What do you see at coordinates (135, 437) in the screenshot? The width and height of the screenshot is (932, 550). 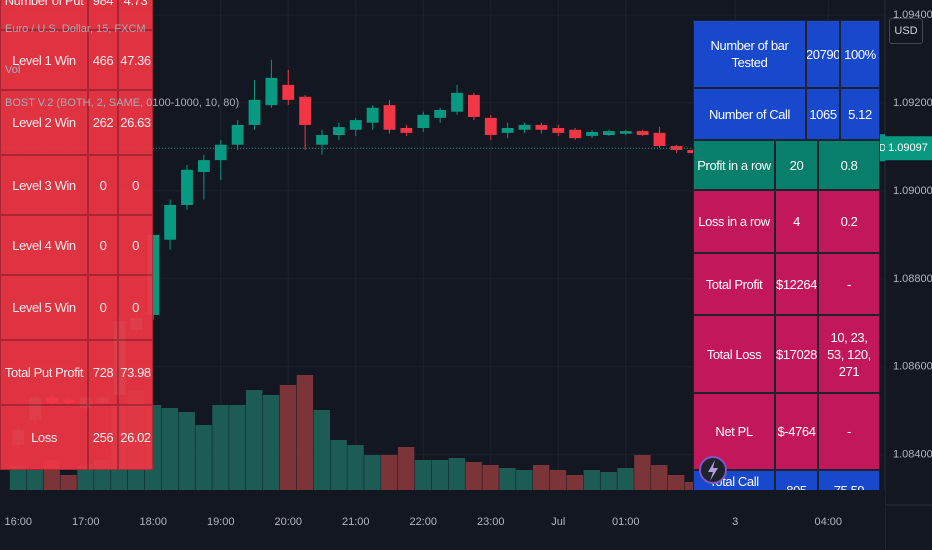 I see `put-table-cell: 26.02` at bounding box center [135, 437].